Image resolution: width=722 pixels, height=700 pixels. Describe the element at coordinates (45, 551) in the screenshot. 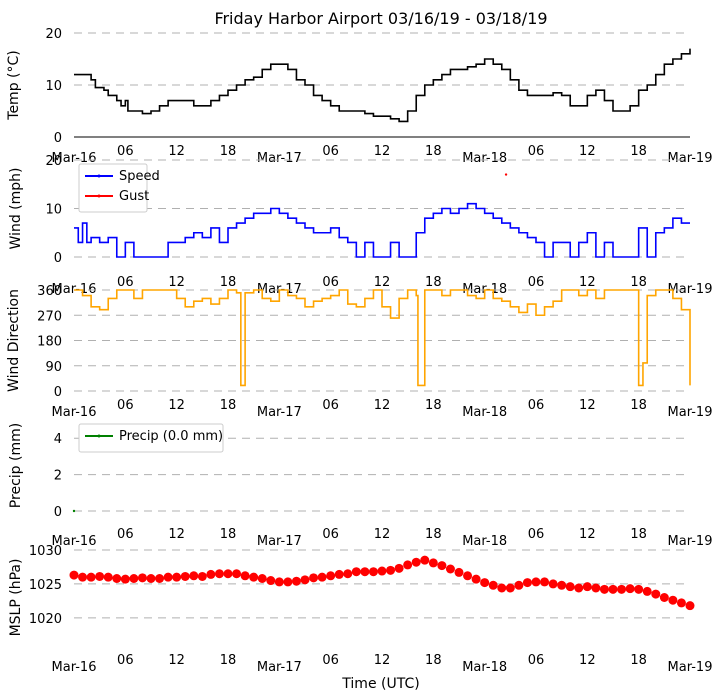

I see `y-tick-label: 1030` at that location.